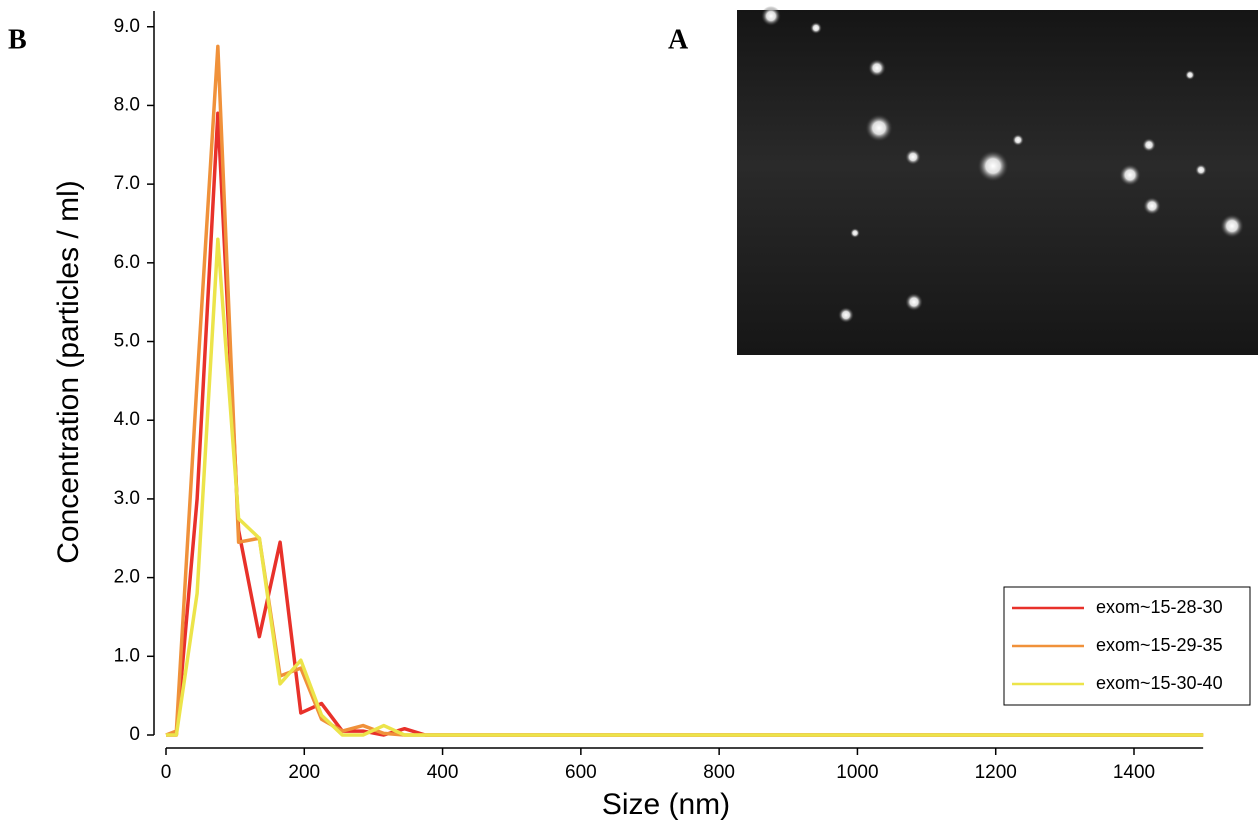 The image size is (1258, 831). What do you see at coordinates (304, 772) in the screenshot?
I see `x-tick-label: 200` at bounding box center [304, 772].